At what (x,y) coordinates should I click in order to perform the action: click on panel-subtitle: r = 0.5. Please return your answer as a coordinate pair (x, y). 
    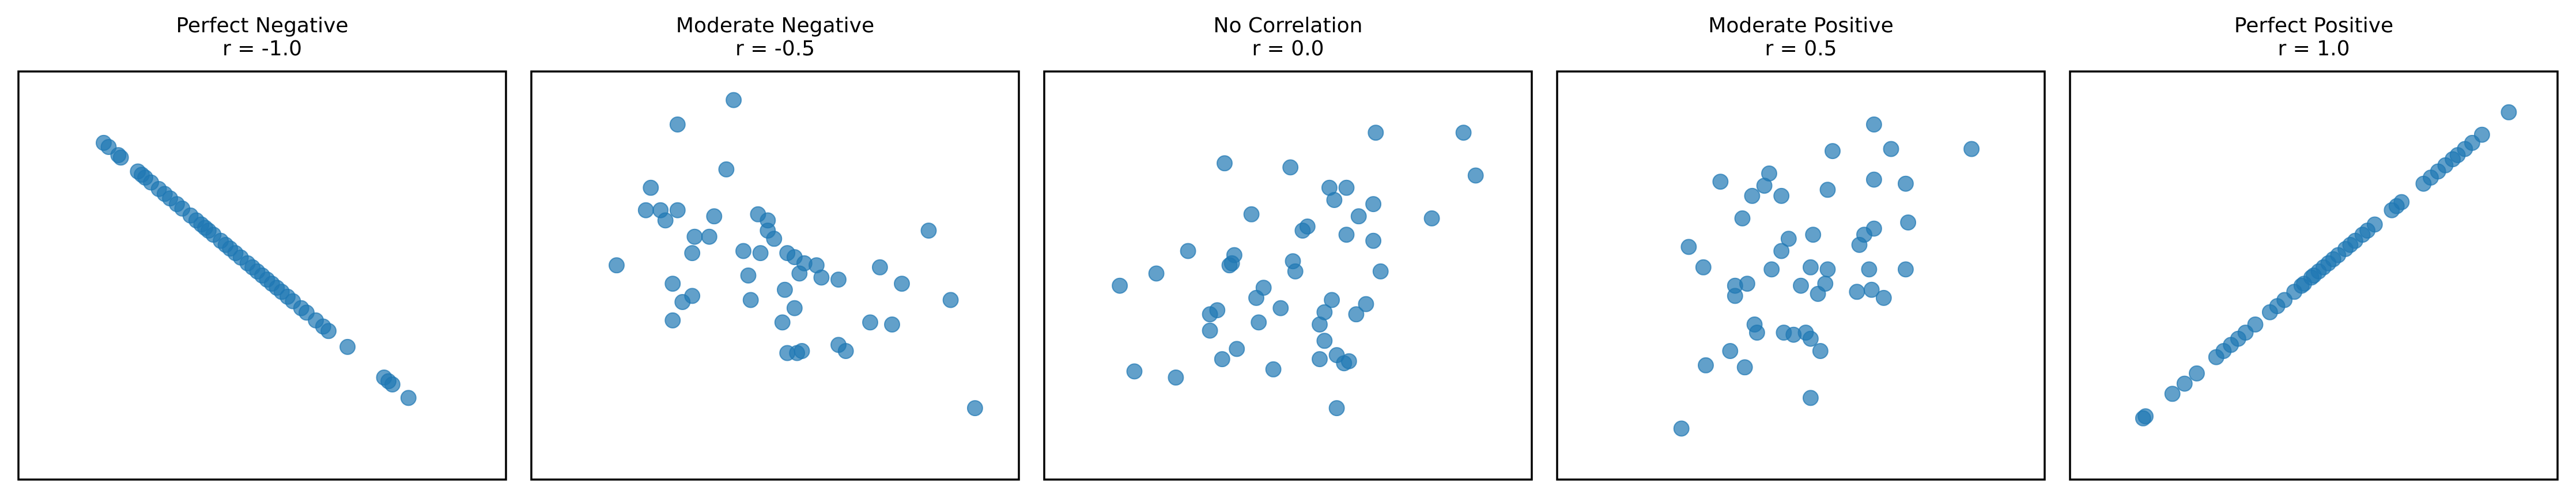
    Looking at the image, I should click on (1801, 49).